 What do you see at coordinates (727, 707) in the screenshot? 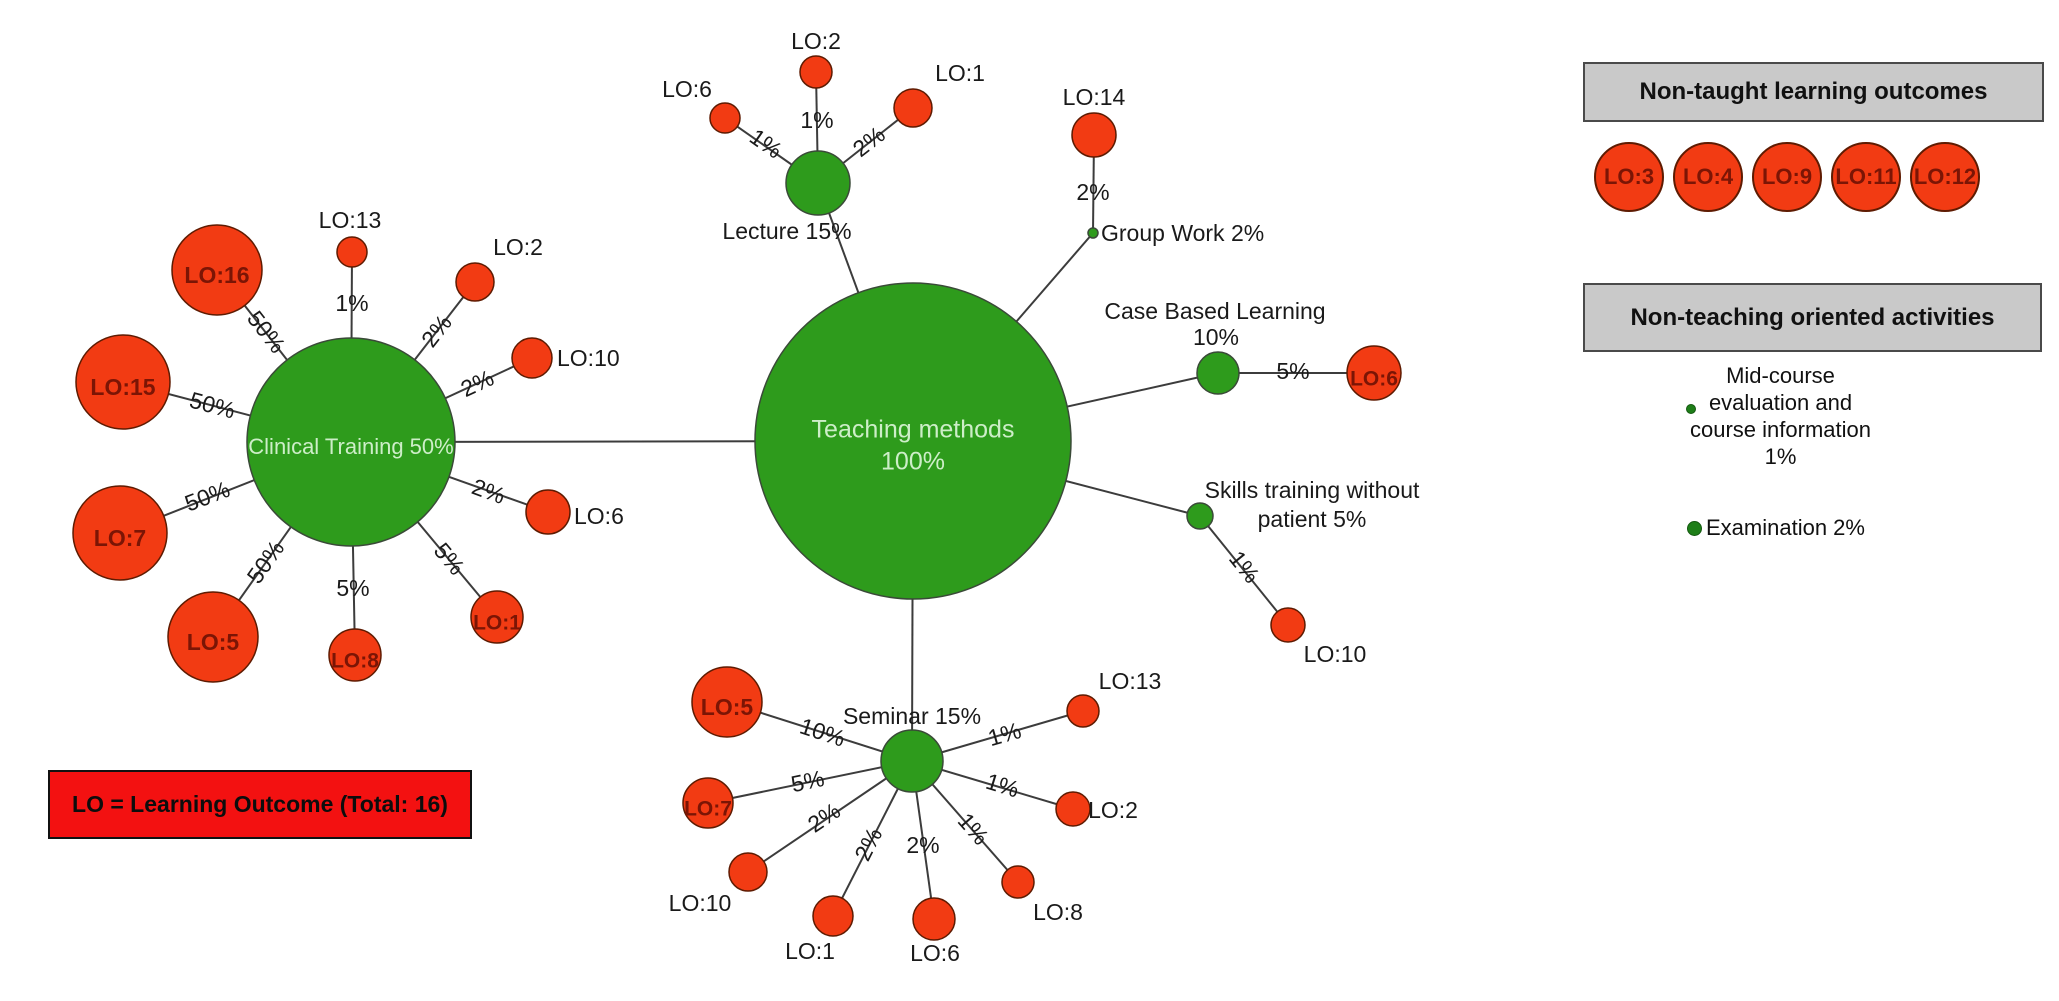
I see `seminar-lo5-label: LO:5` at bounding box center [727, 707].